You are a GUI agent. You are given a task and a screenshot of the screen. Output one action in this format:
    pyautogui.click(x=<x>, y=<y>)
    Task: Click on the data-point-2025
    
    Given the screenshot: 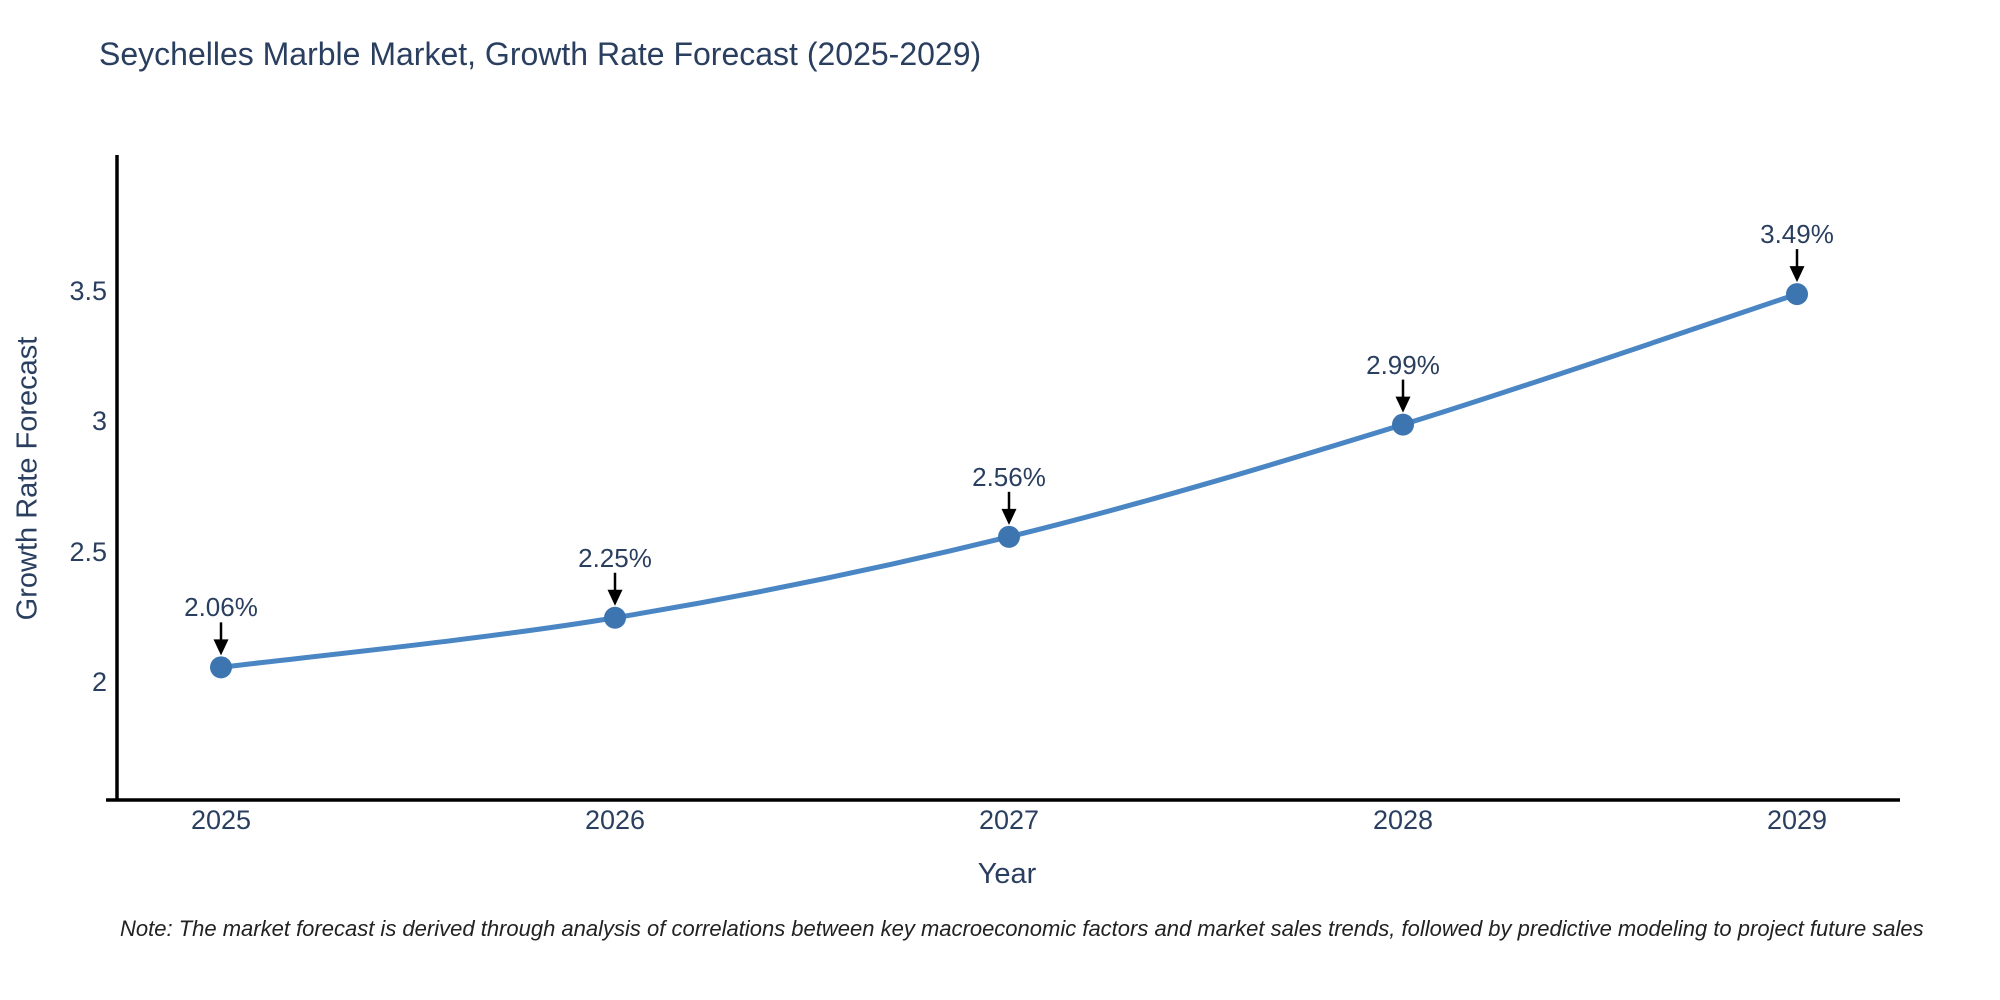 What is the action you would take?
    pyautogui.click(x=221, y=667)
    